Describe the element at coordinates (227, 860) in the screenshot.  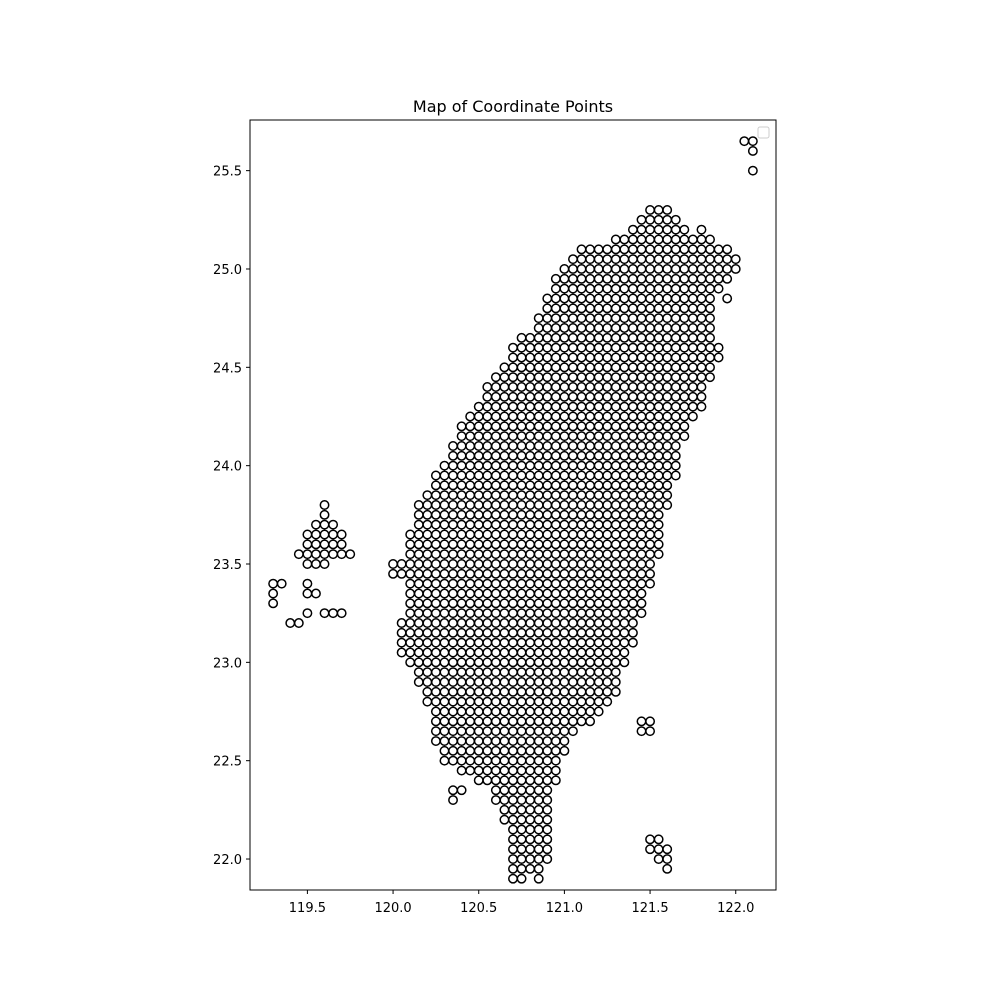
I see `y-tick-label: 22.0` at that location.